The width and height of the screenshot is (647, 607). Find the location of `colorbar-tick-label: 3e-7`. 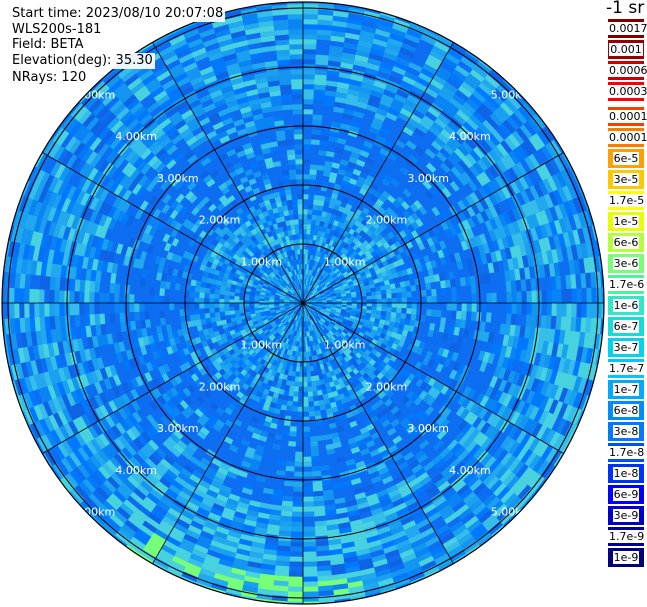

colorbar-tick-label: 3e-7 is located at coordinates (626, 347).